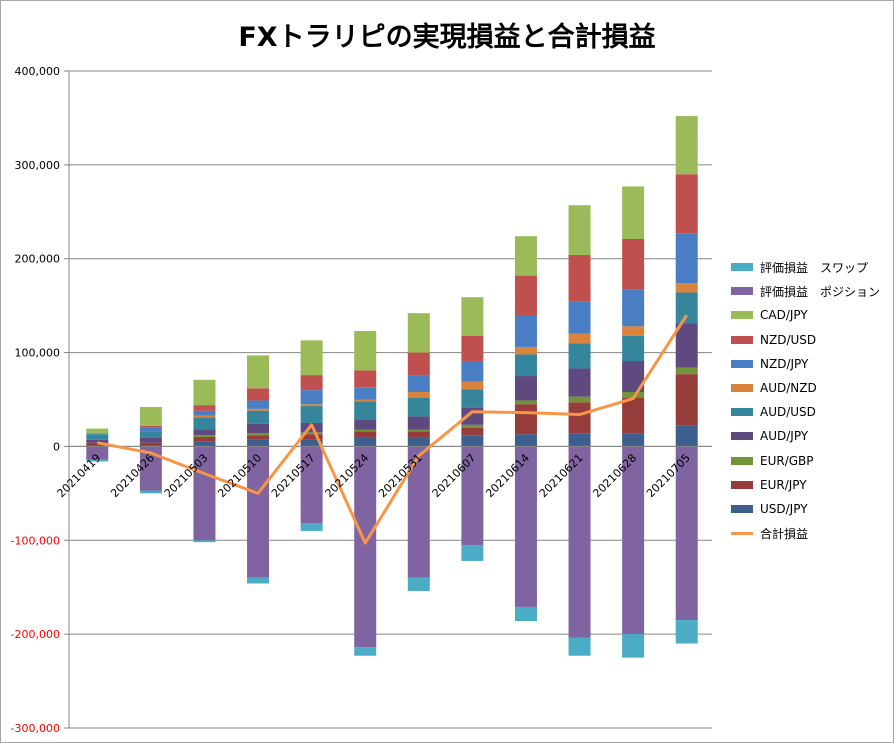  Describe the element at coordinates (811, 315) in the screenshot. I see `legend-item: CAD/JPY` at that location.